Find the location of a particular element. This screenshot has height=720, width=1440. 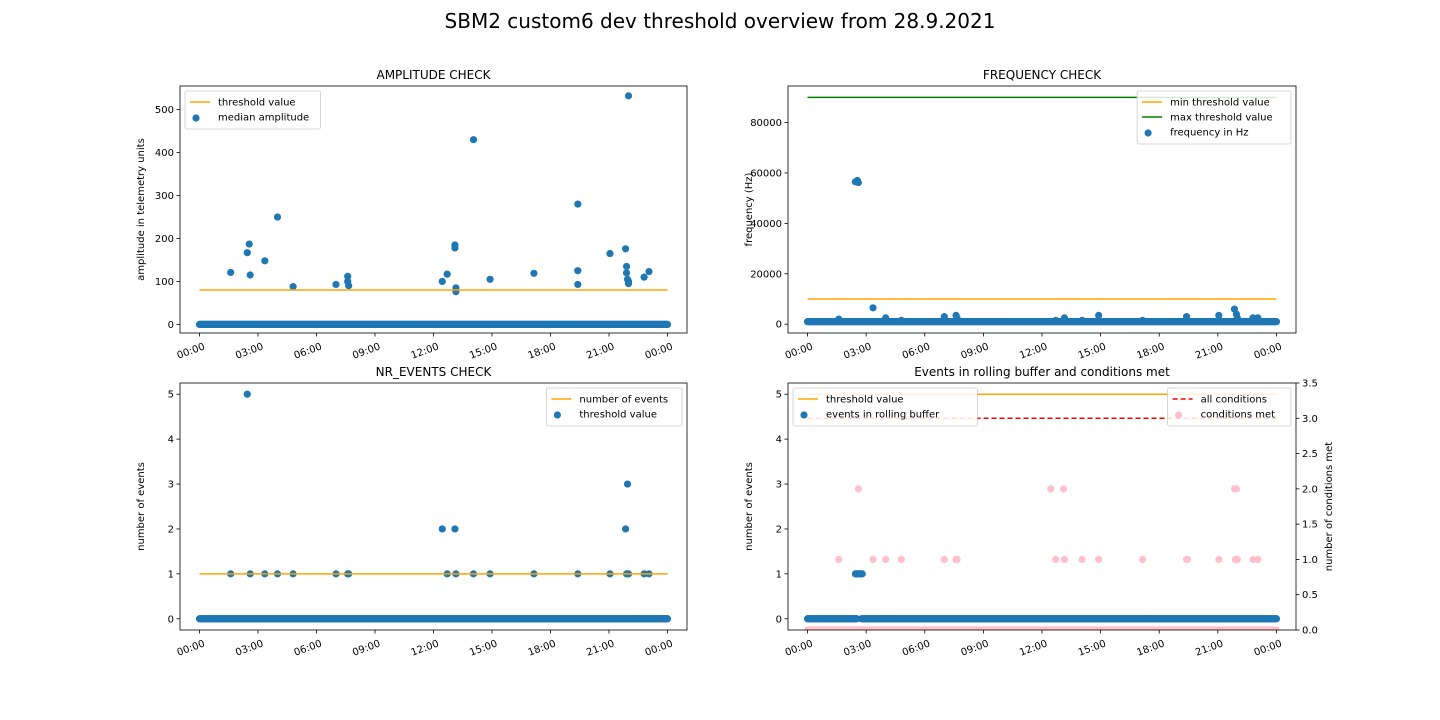

x-tick-label: 12:00 is located at coordinates (425, 351).